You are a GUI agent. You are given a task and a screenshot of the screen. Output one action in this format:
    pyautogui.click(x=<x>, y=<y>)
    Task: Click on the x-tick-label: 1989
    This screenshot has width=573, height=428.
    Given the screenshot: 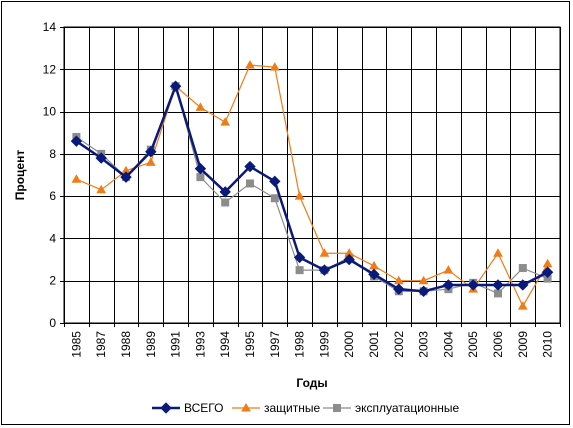 What is the action you would take?
    pyautogui.click(x=151, y=344)
    